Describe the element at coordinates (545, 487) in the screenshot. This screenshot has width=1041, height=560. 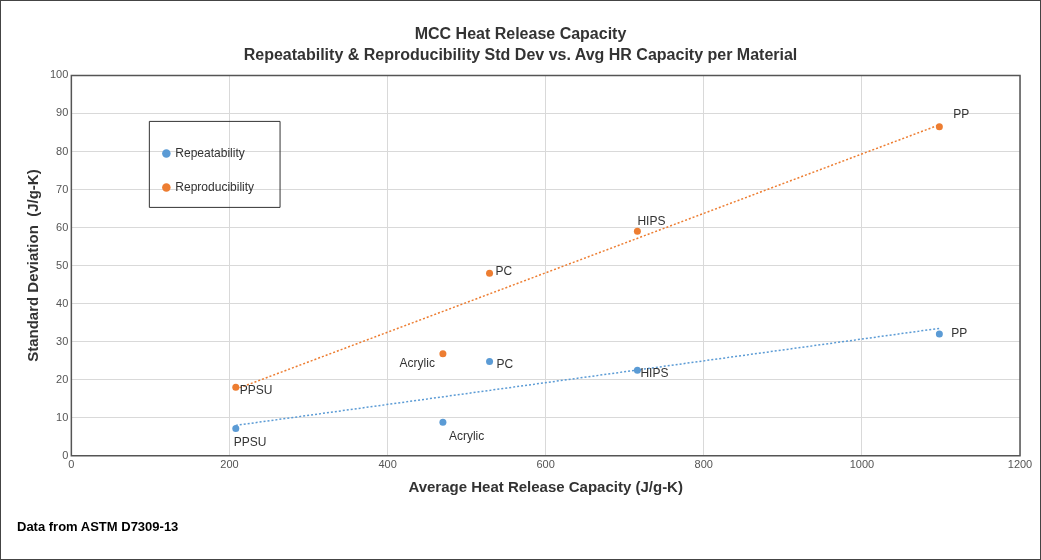
I see `x-axis-title: Average Heat Release Capacity (J/g-K)` at that location.